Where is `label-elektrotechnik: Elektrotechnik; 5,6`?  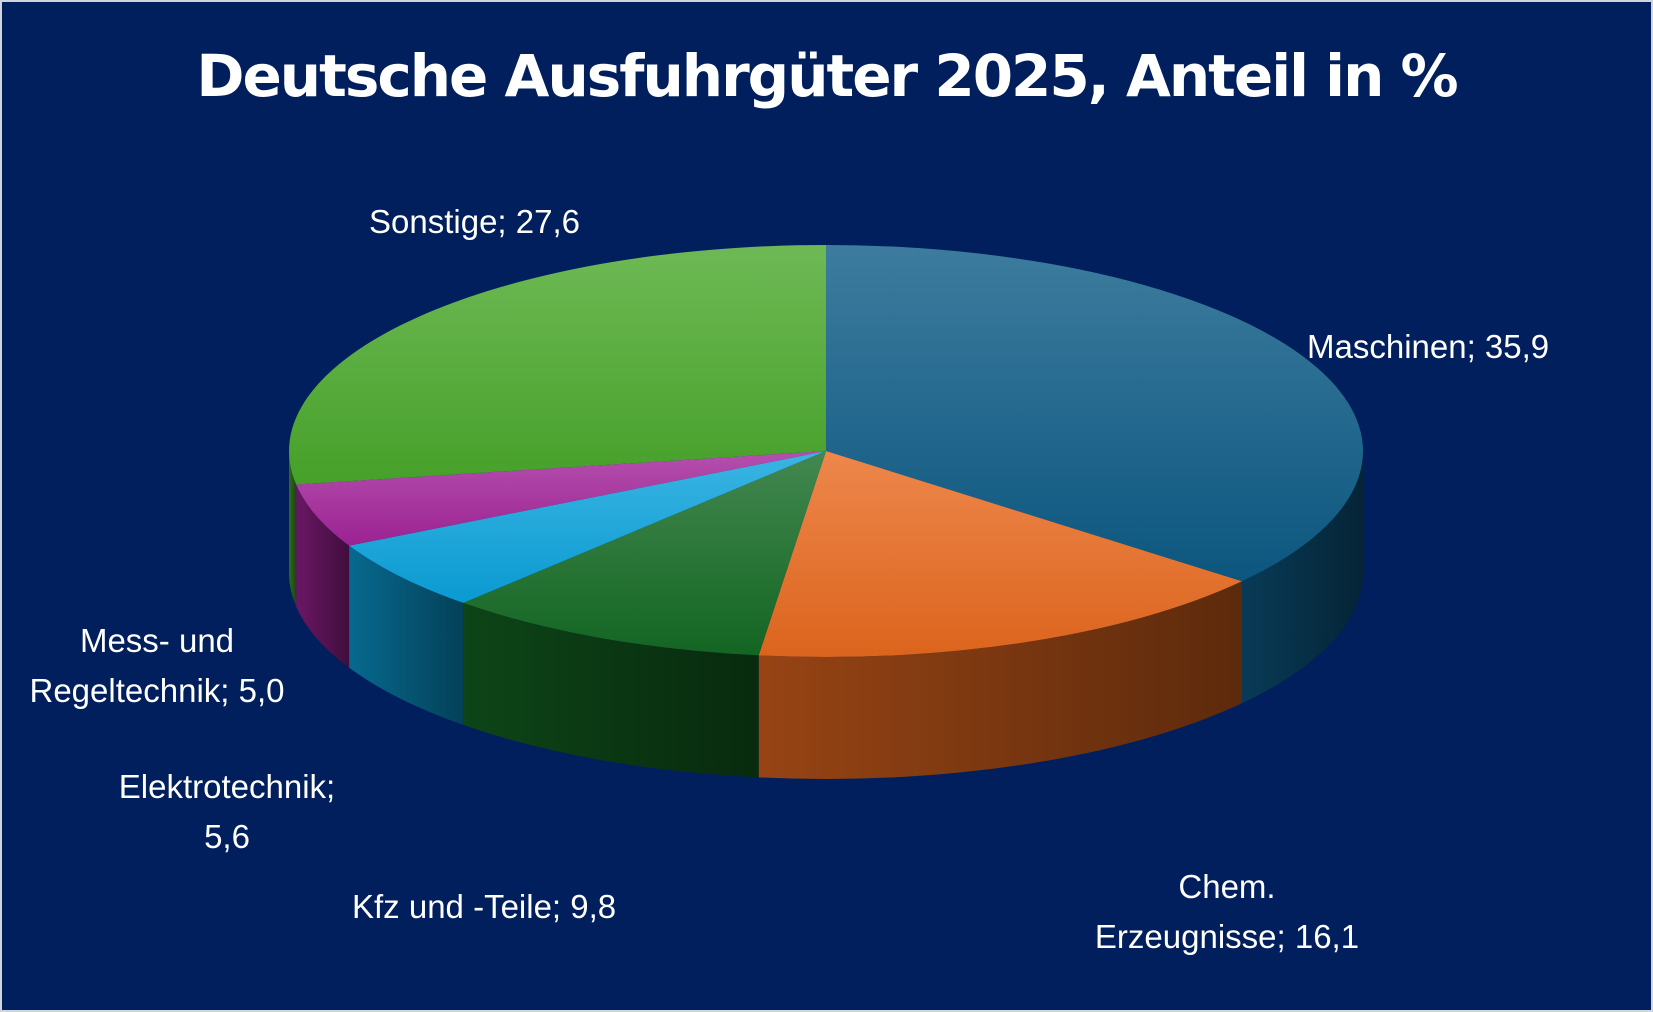
label-elektrotechnik: Elektrotechnik; 5,6 is located at coordinates (227, 811).